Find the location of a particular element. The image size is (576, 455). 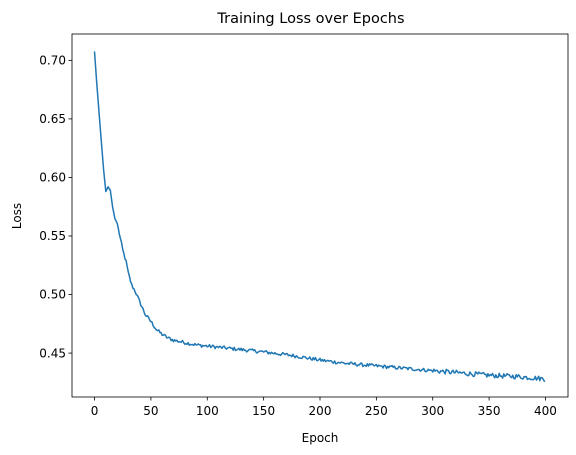

y-tick-label: 0.70 is located at coordinates (52, 61).